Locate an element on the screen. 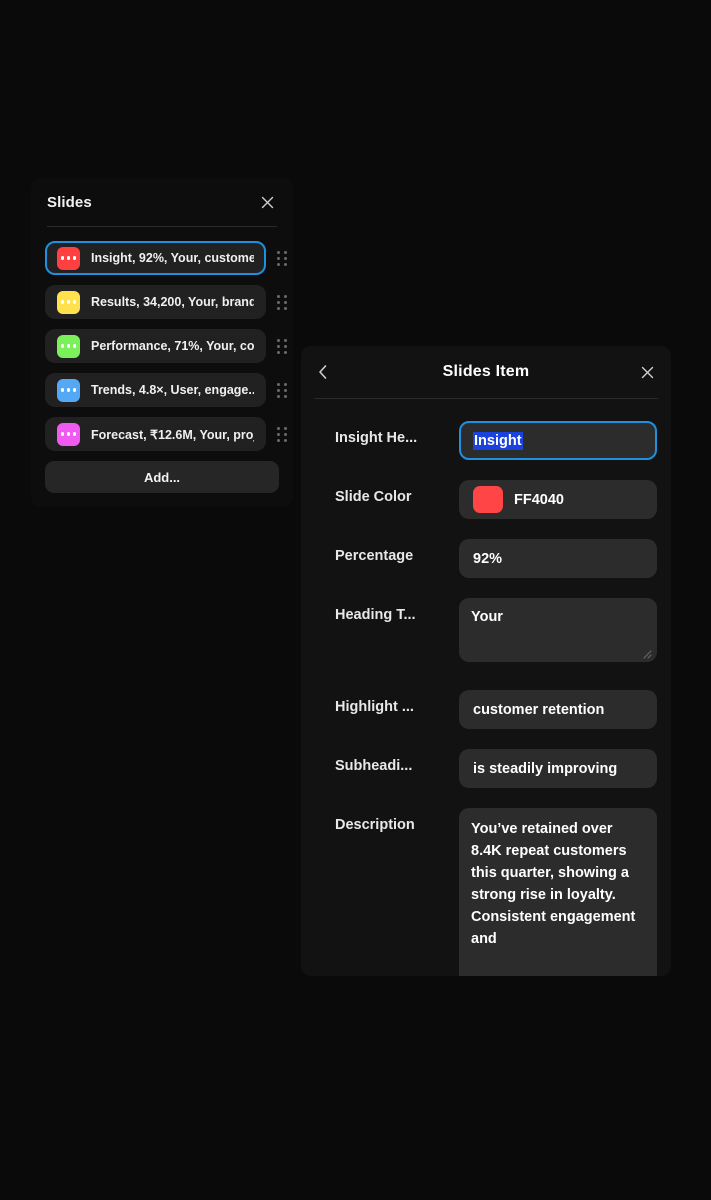  field-label: Description is located at coordinates (375, 825).